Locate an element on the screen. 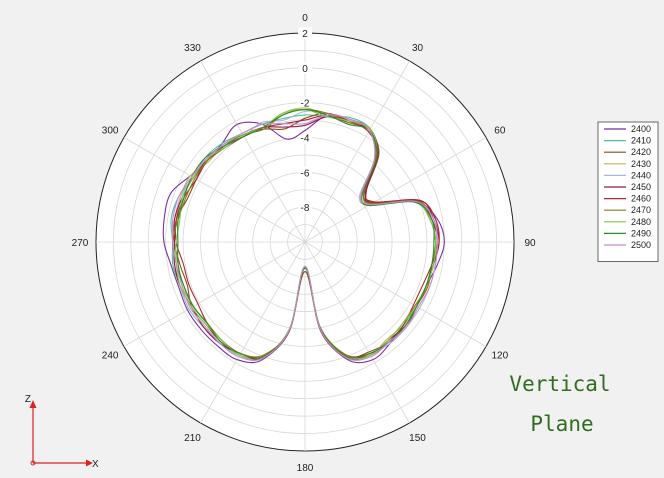 The width and height of the screenshot is (664, 478). angle-tick-label: 120 is located at coordinates (500, 356).